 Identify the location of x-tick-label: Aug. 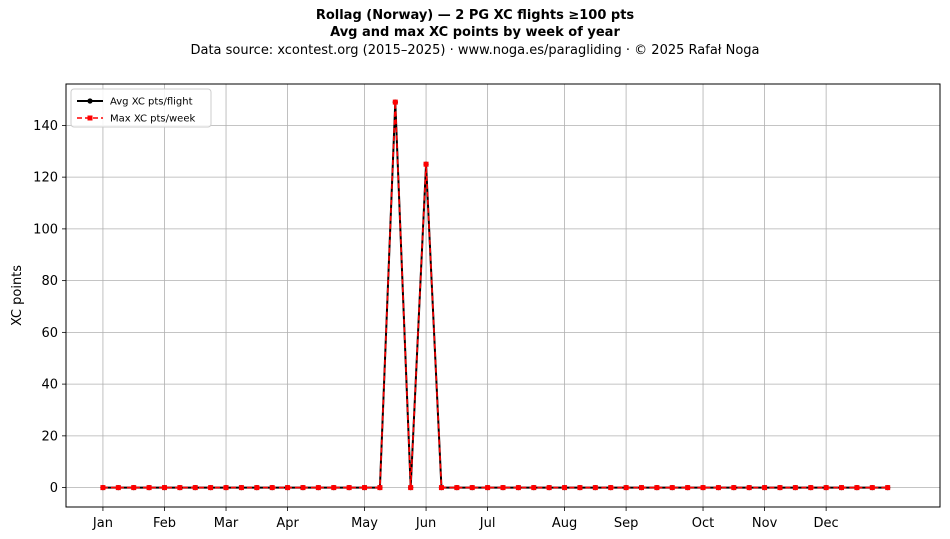
(564, 523).